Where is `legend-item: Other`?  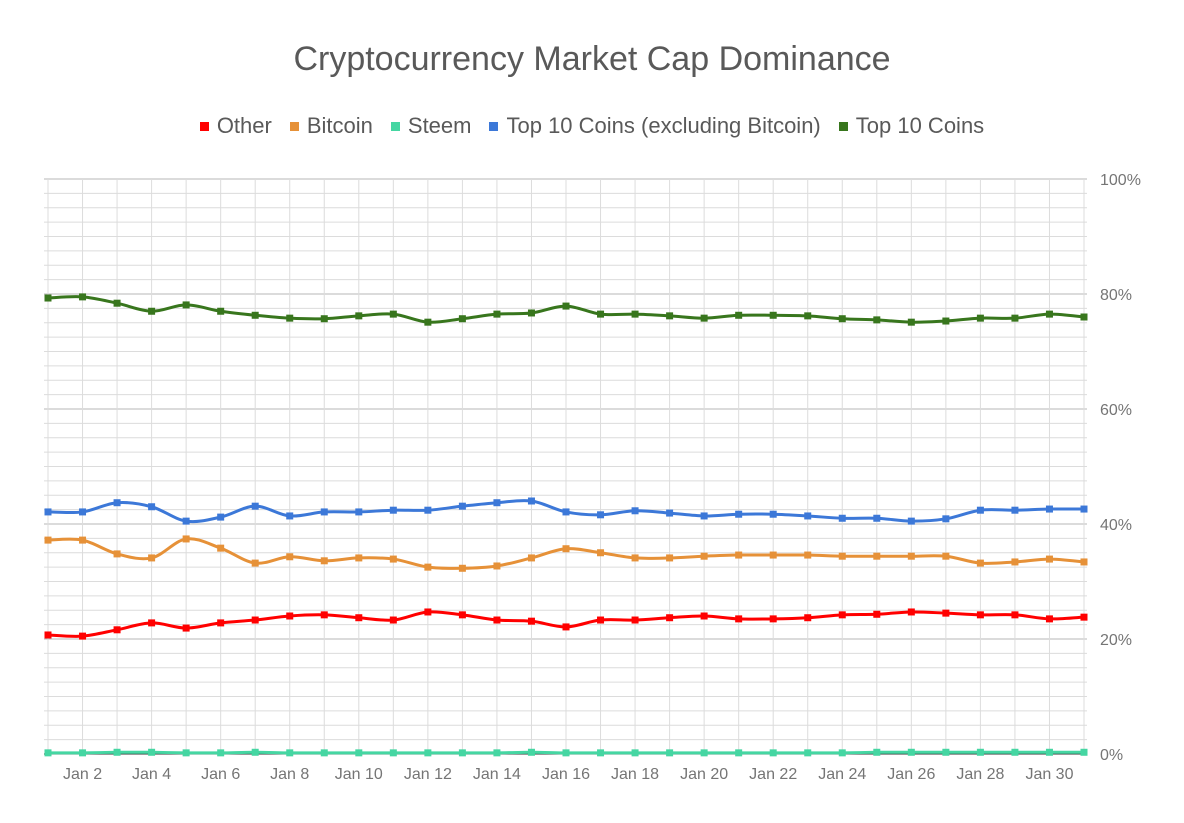 legend-item: Other is located at coordinates (235, 126).